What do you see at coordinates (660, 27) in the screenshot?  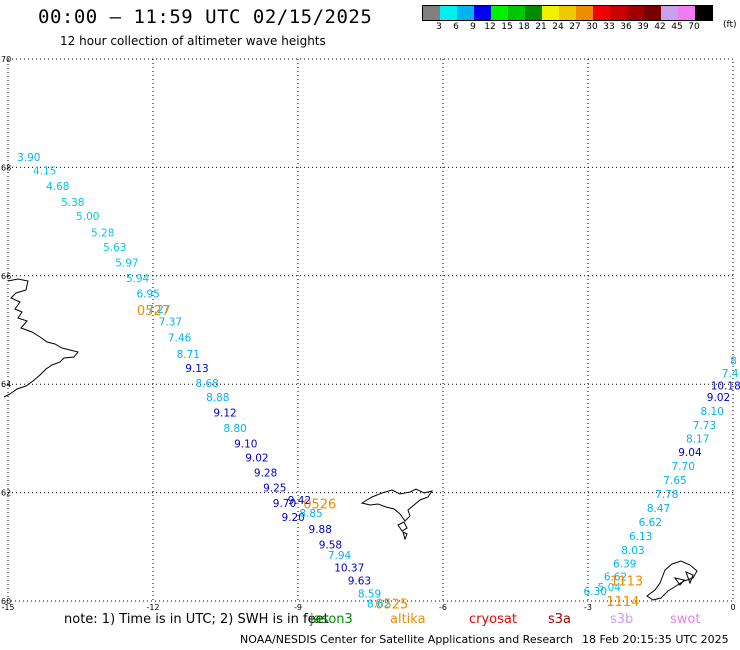 I see `legend-label: 42` at bounding box center [660, 27].